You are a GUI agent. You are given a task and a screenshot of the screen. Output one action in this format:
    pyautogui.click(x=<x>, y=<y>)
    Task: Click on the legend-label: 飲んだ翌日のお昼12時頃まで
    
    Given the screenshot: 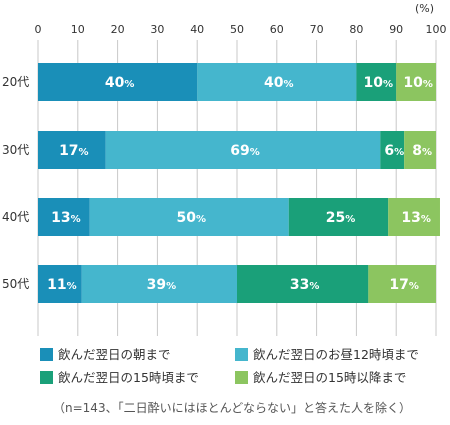 What is the action you would take?
    pyautogui.click(x=336, y=354)
    